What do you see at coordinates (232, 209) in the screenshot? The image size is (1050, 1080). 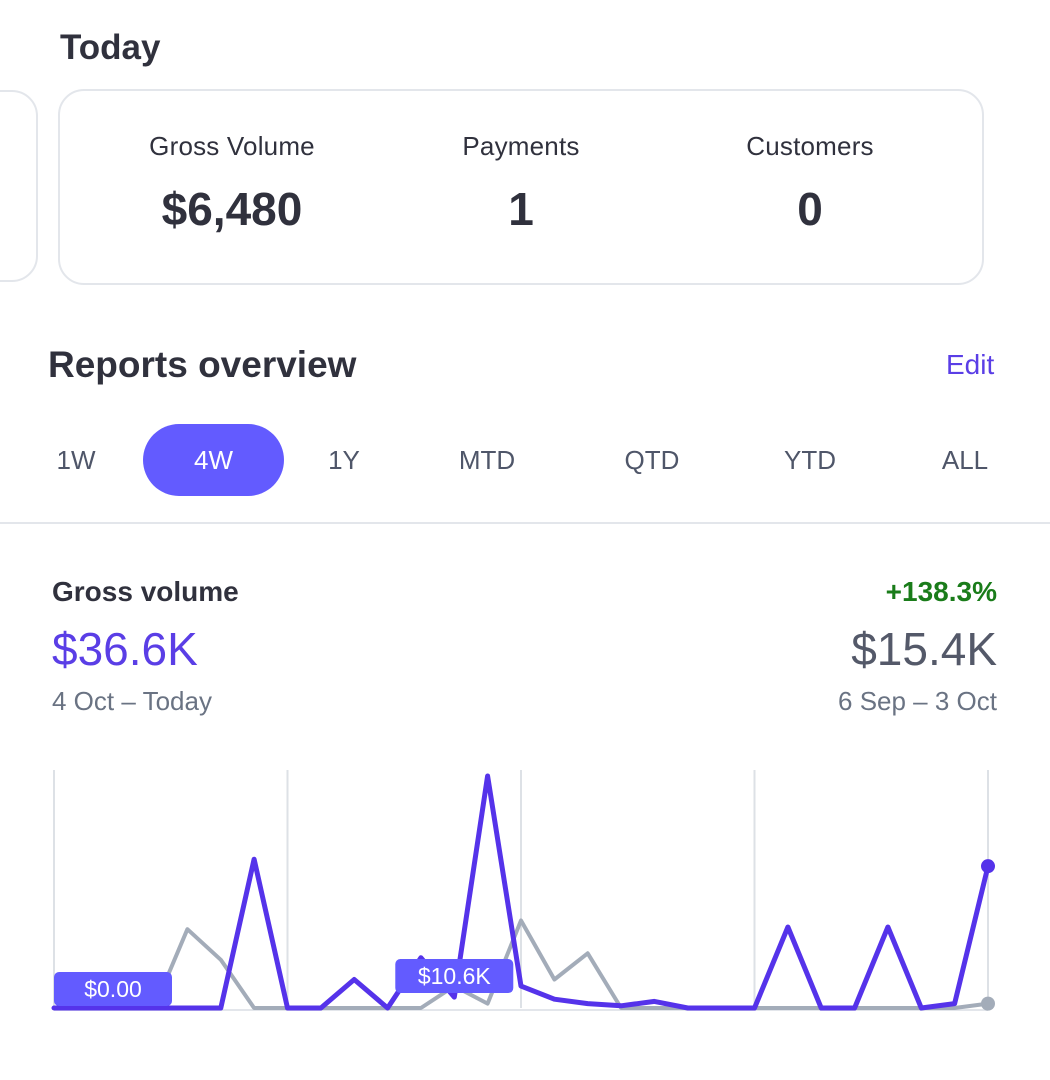 I see `stat-value: $6,480` at bounding box center [232, 209].